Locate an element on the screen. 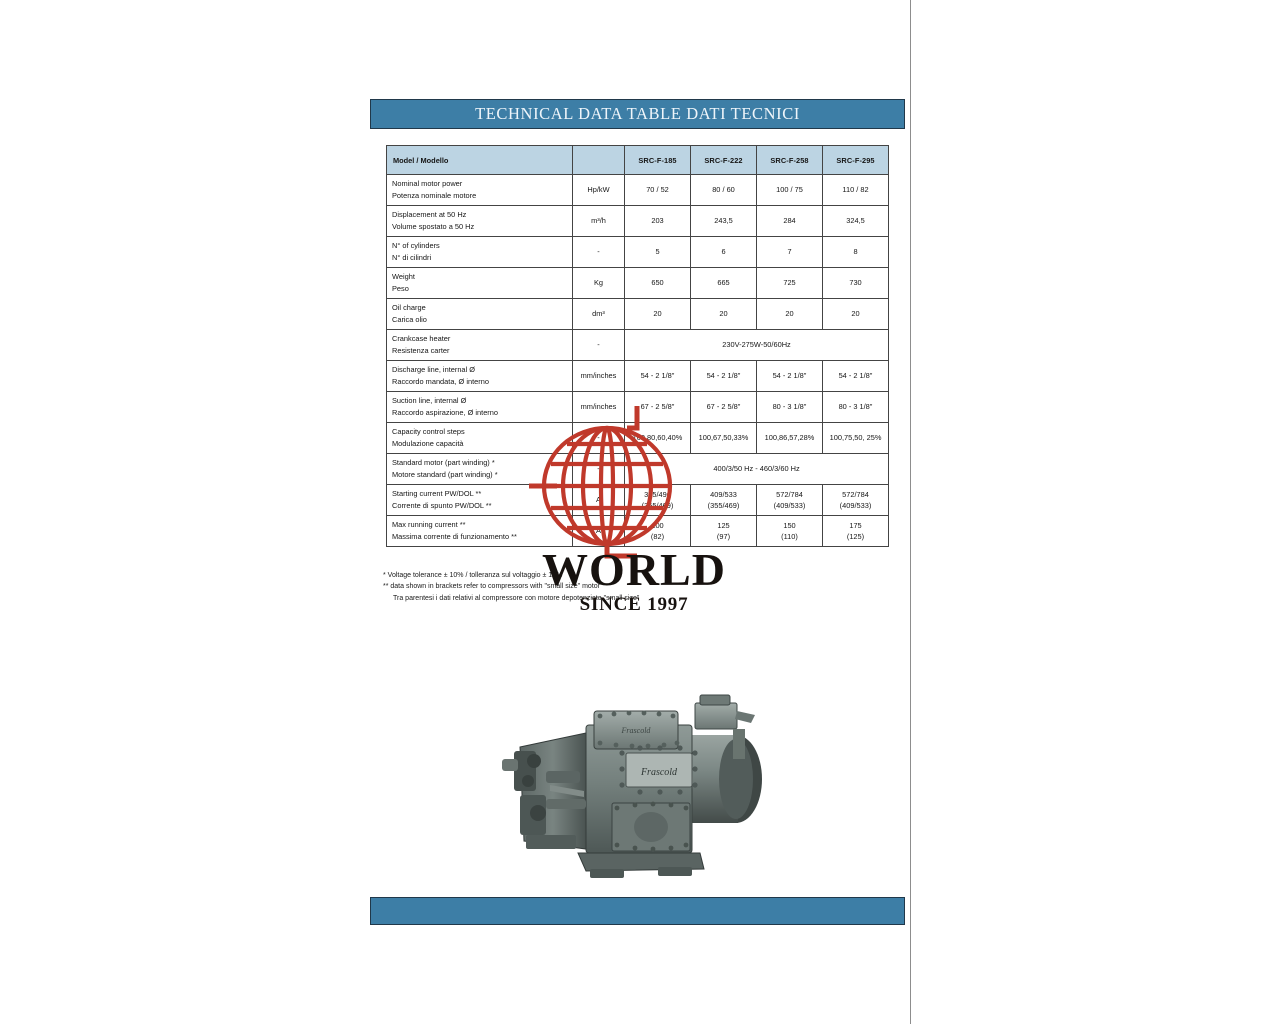  cell-value-bracket: (82) is located at coordinates (657, 536).